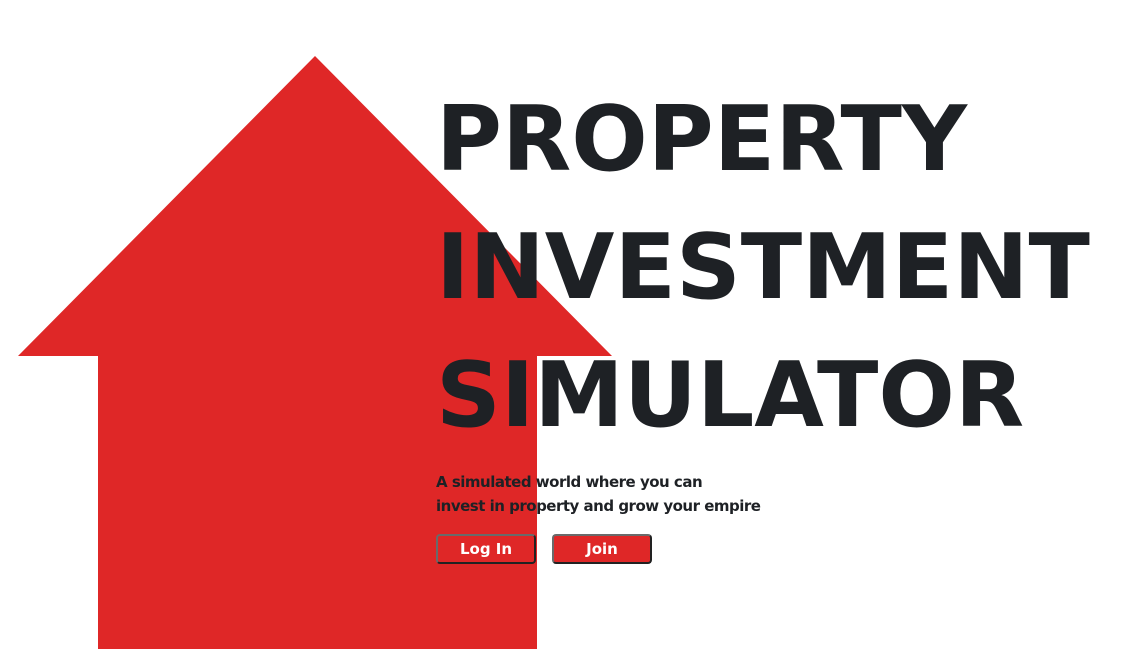 The width and height of the screenshot is (1123, 672). Describe the element at coordinates (776, 140) in the screenshot. I see `title-line: PROPERTY` at that location.